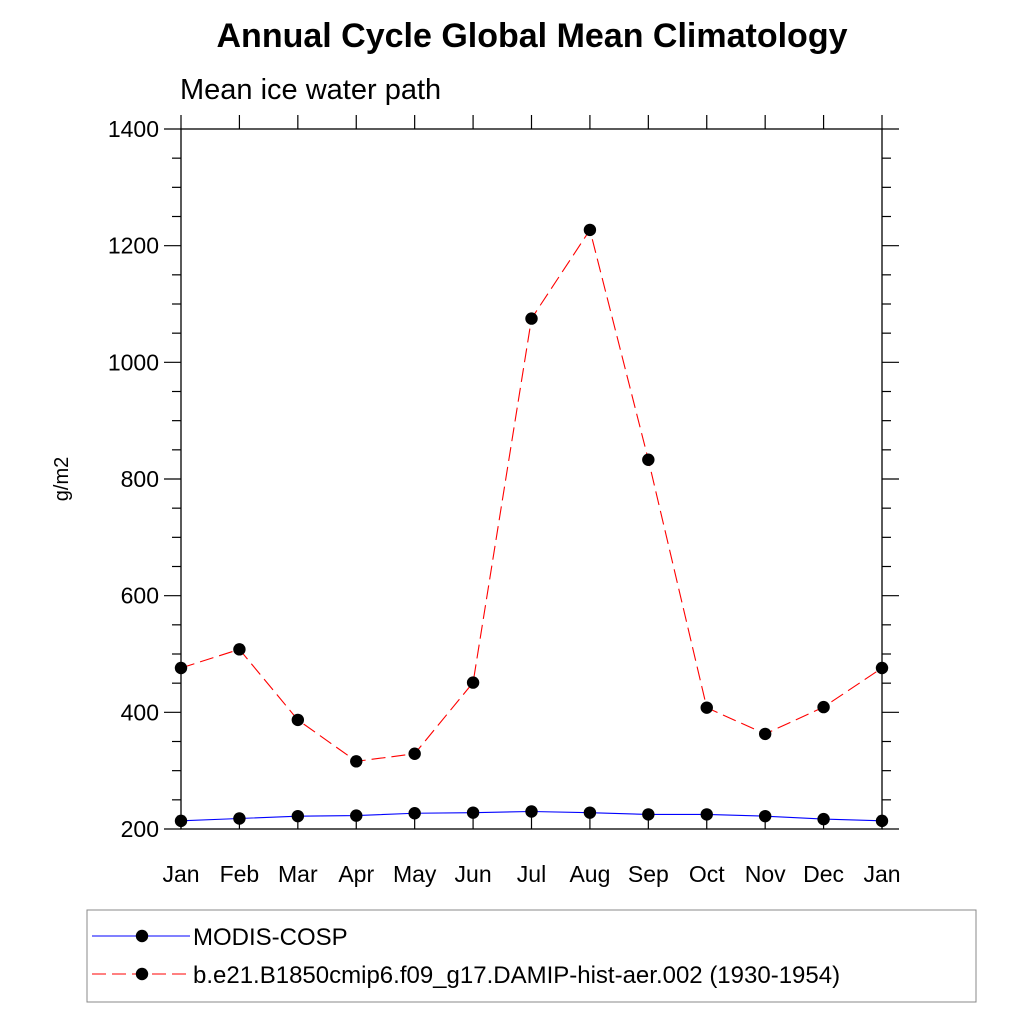  What do you see at coordinates (140, 829) in the screenshot?
I see `y-tick-label: 200` at bounding box center [140, 829].